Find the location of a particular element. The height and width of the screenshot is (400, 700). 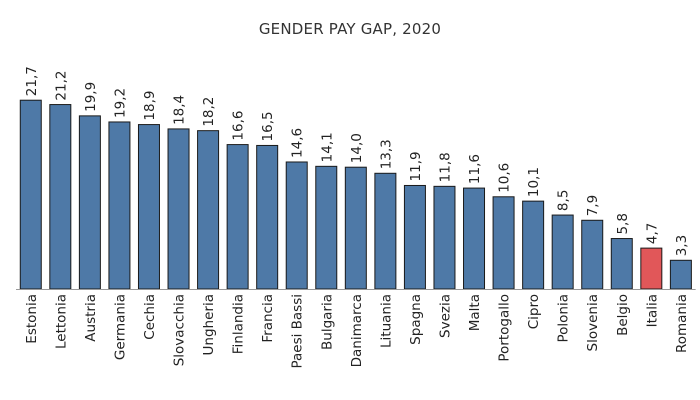

category-label-bulgaria: Bulgaria is located at coordinates (327, 322).